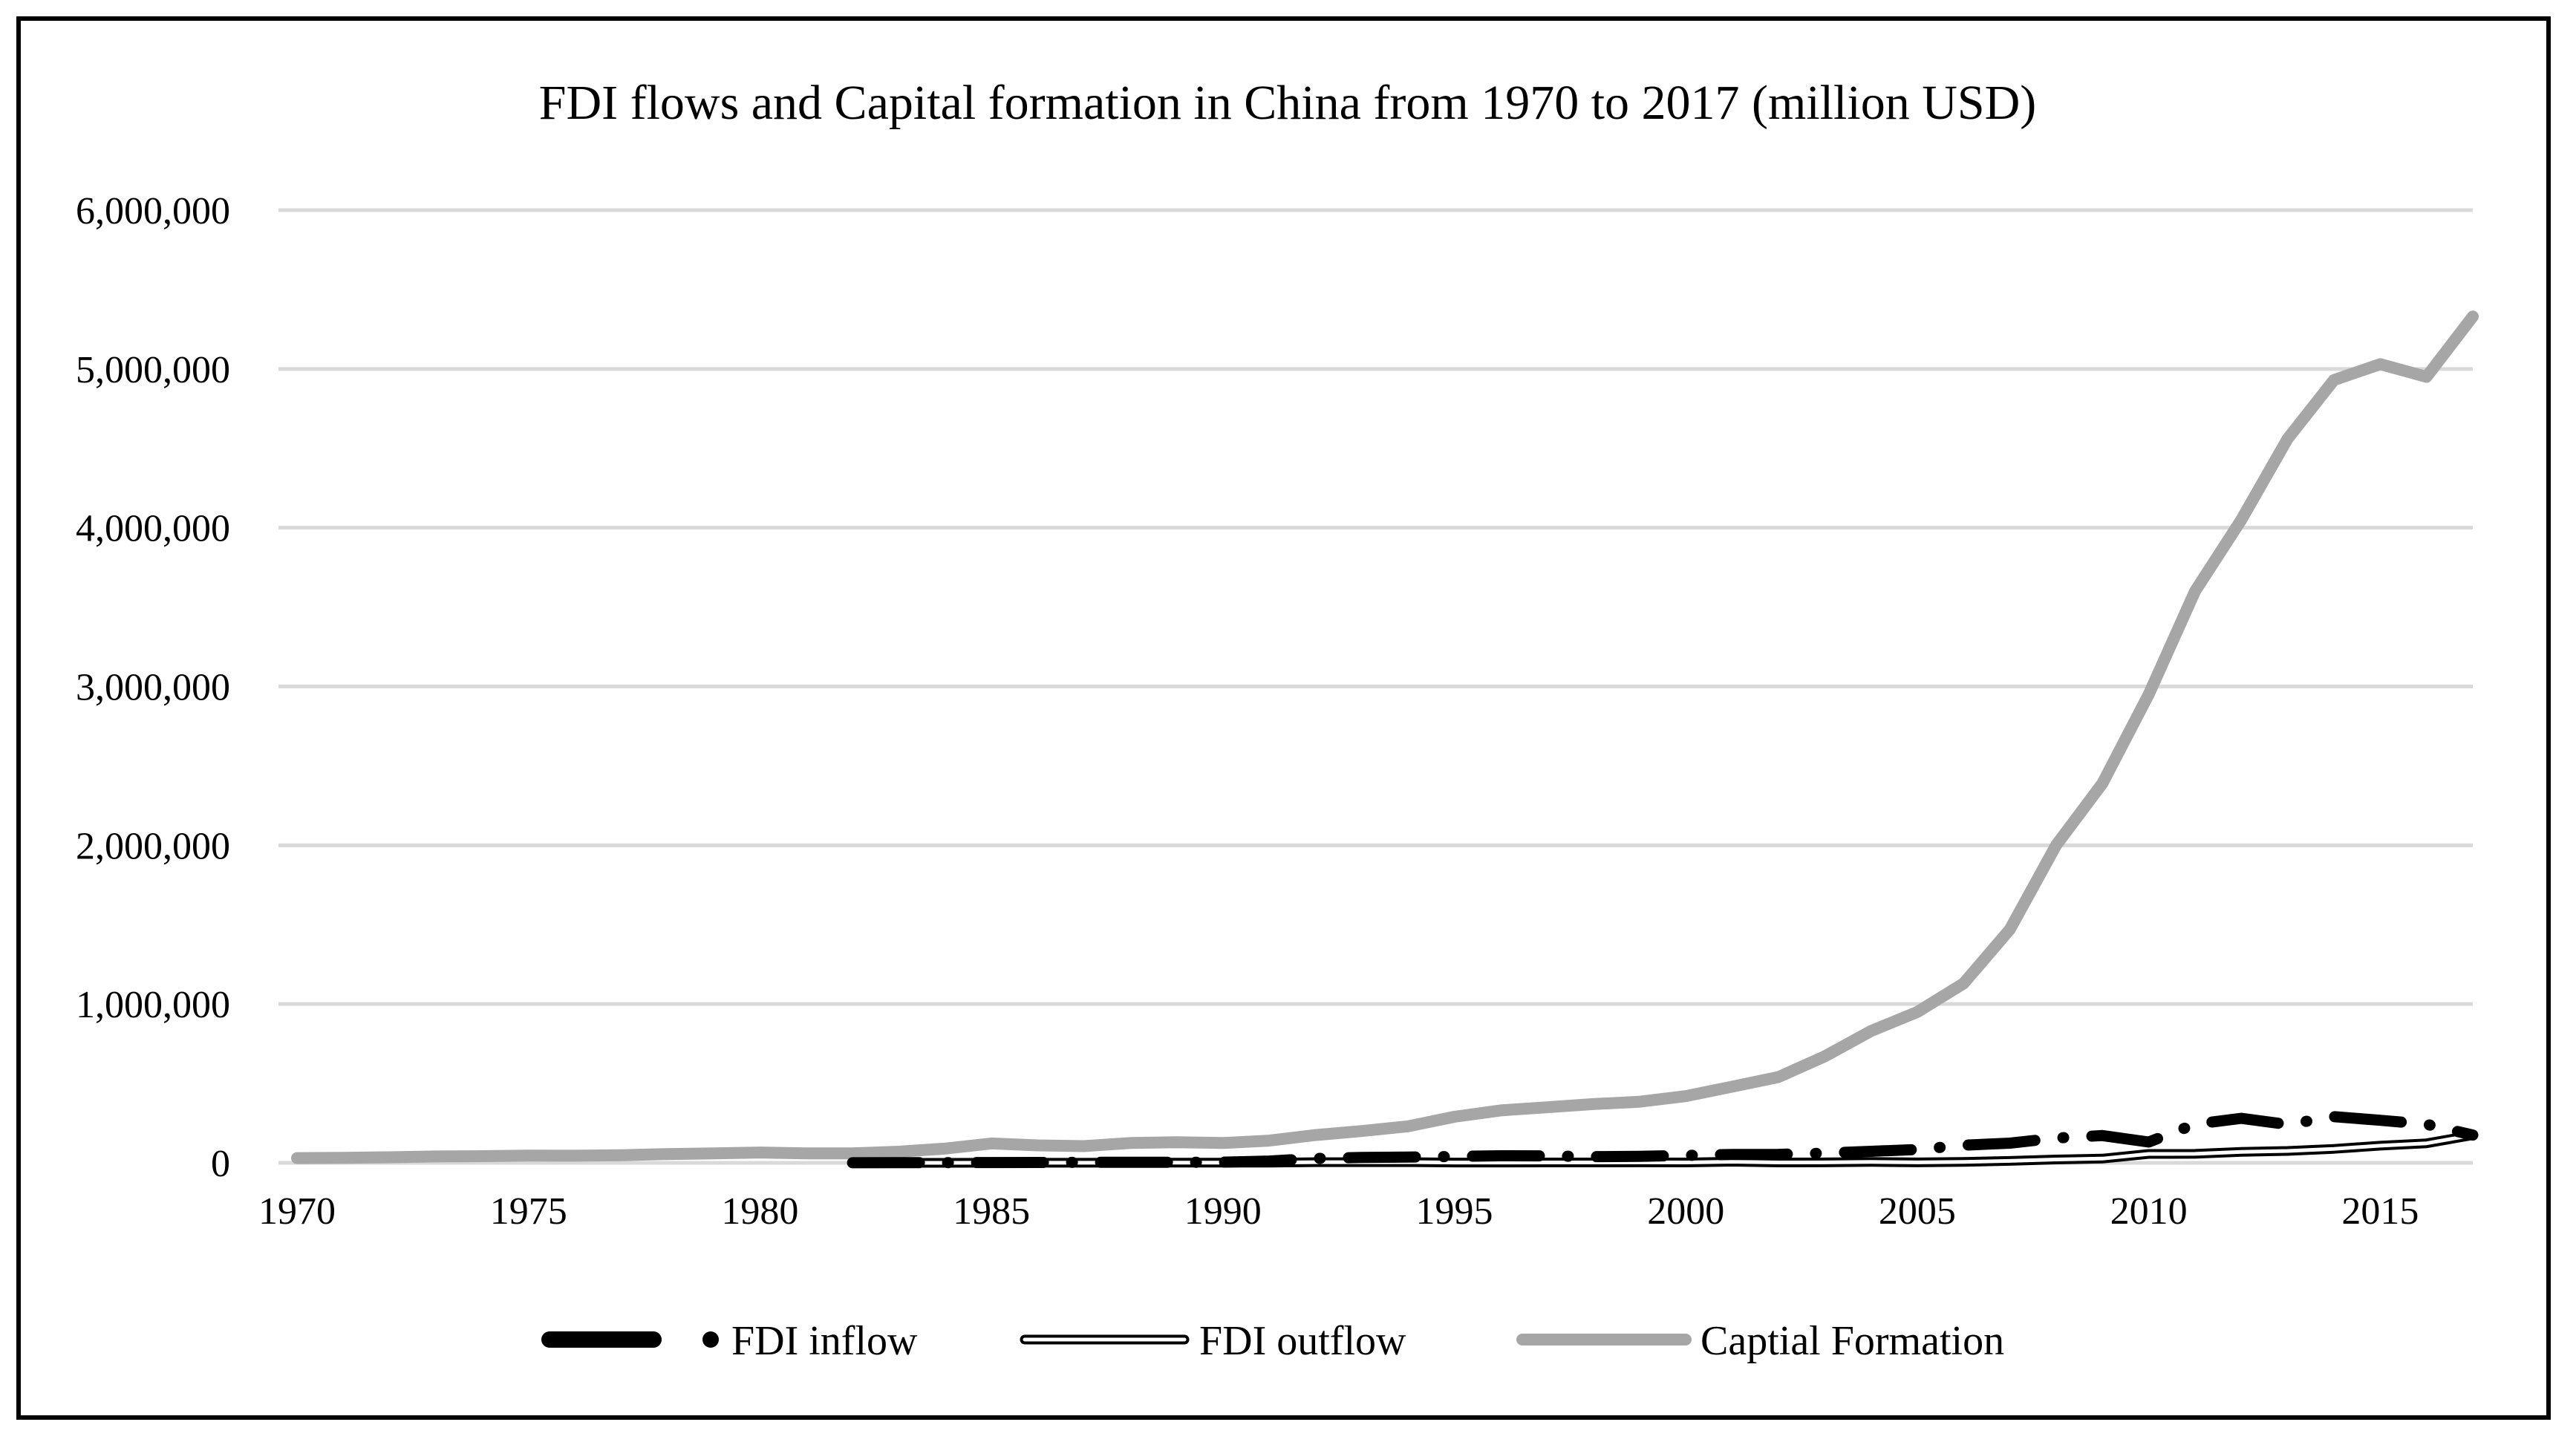 The width and height of the screenshot is (2576, 1445). Describe the element at coordinates (528, 1211) in the screenshot. I see `x-tick-label: 1975` at that location.